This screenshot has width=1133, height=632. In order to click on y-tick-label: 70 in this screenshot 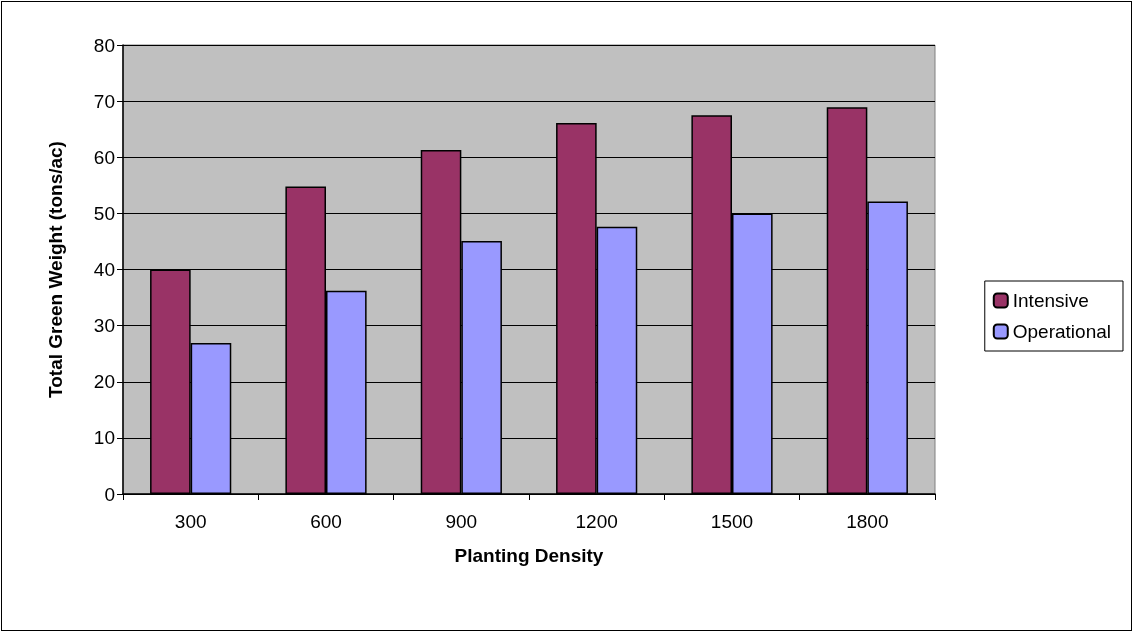, I will do `click(104, 101)`.